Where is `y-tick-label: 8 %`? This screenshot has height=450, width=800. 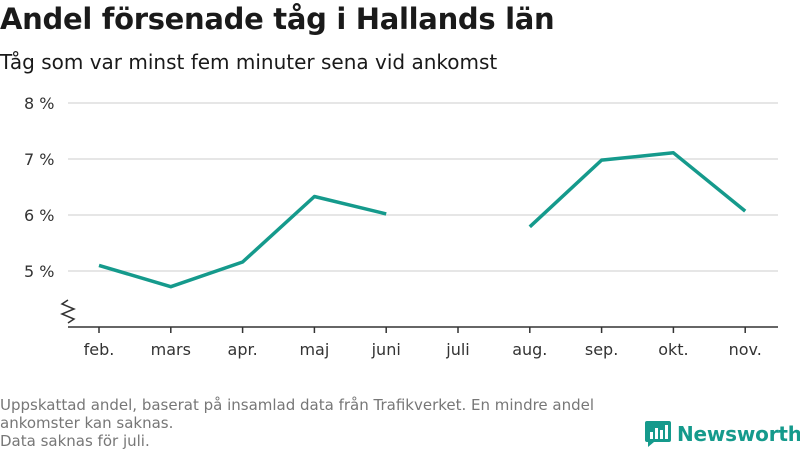 y-tick-label: 8 % is located at coordinates (39, 103).